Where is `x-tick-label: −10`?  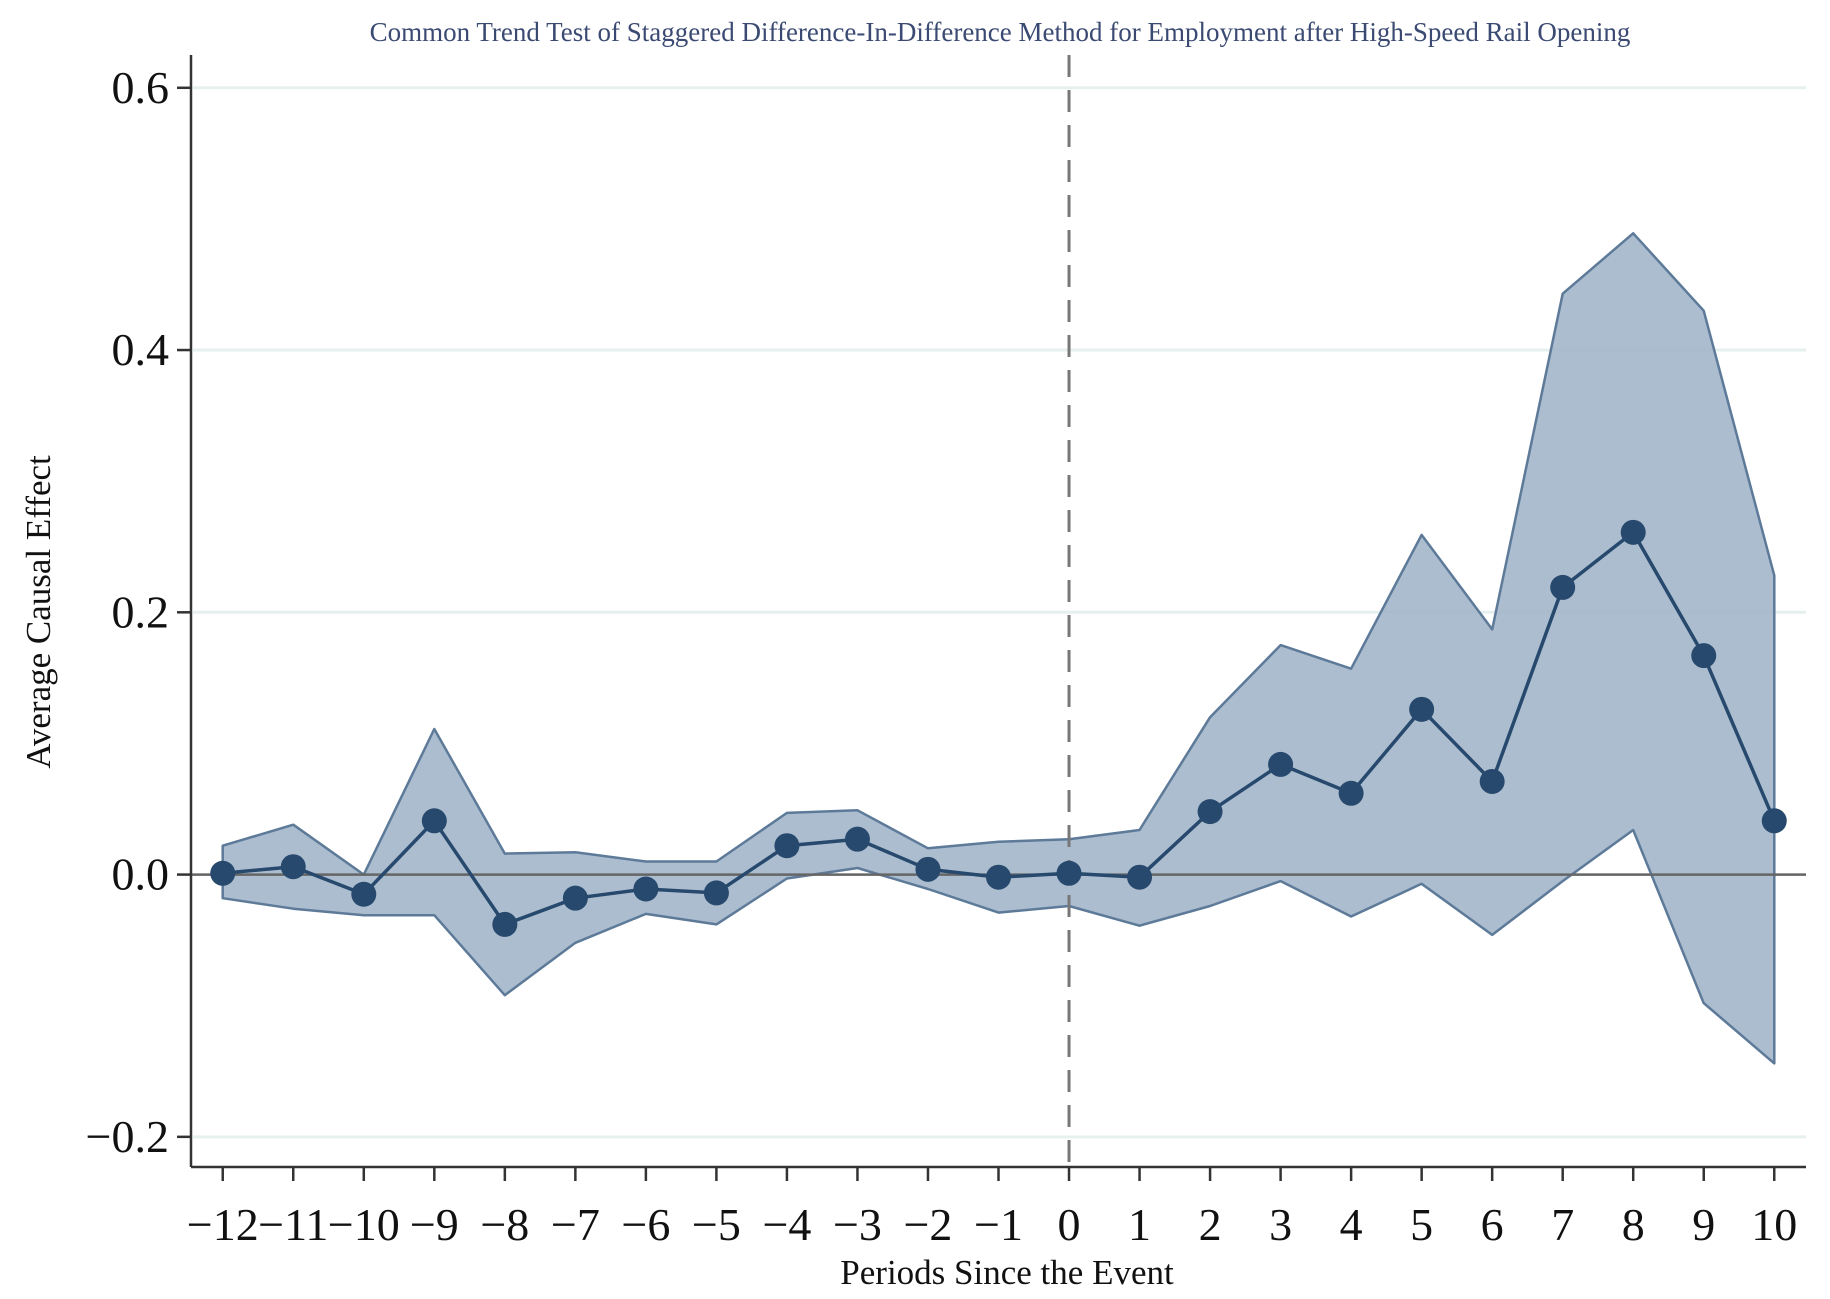 x-tick-label: −10 is located at coordinates (364, 1224).